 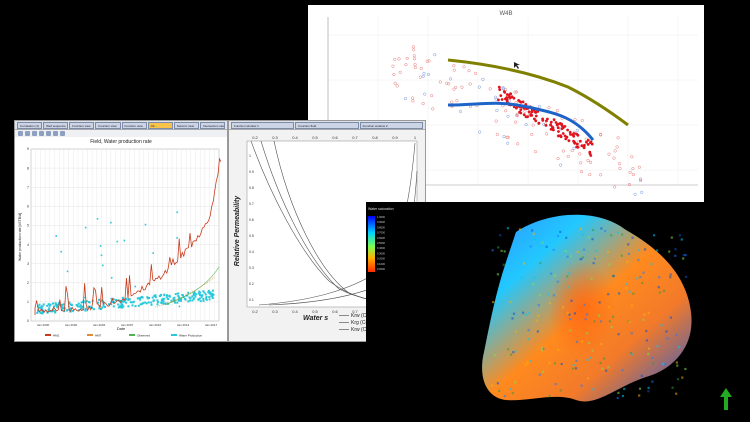 What do you see at coordinates (28, 207) in the screenshot?
I see `water-ytick: 6` at bounding box center [28, 207].